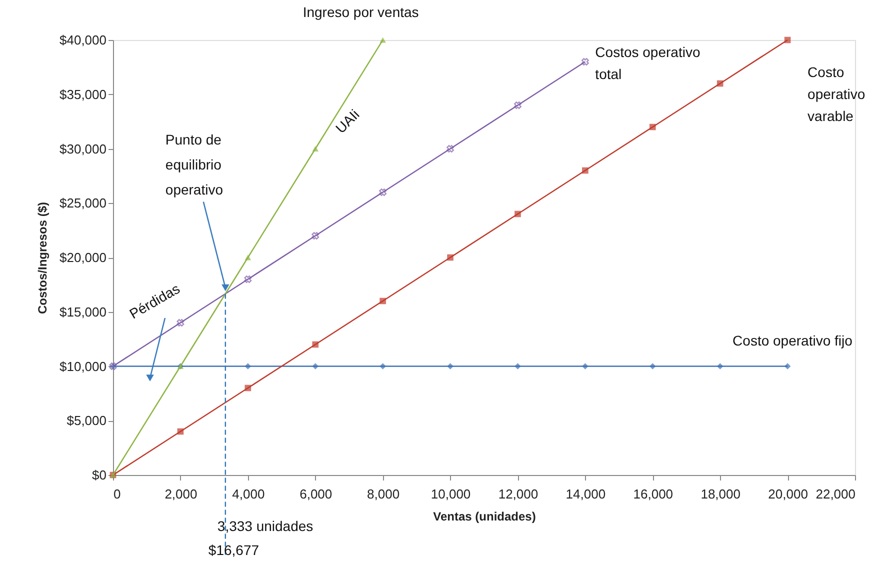  I want to click on series-label: Costos operativo total, so click(647, 63).